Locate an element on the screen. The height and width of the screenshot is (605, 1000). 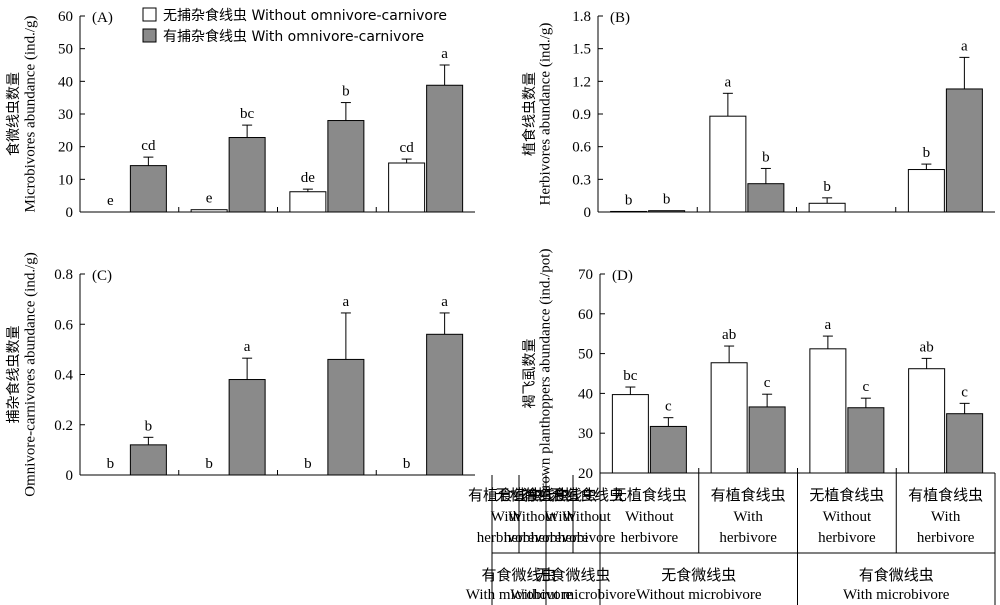
significance-letter: e is located at coordinates (209, 199).